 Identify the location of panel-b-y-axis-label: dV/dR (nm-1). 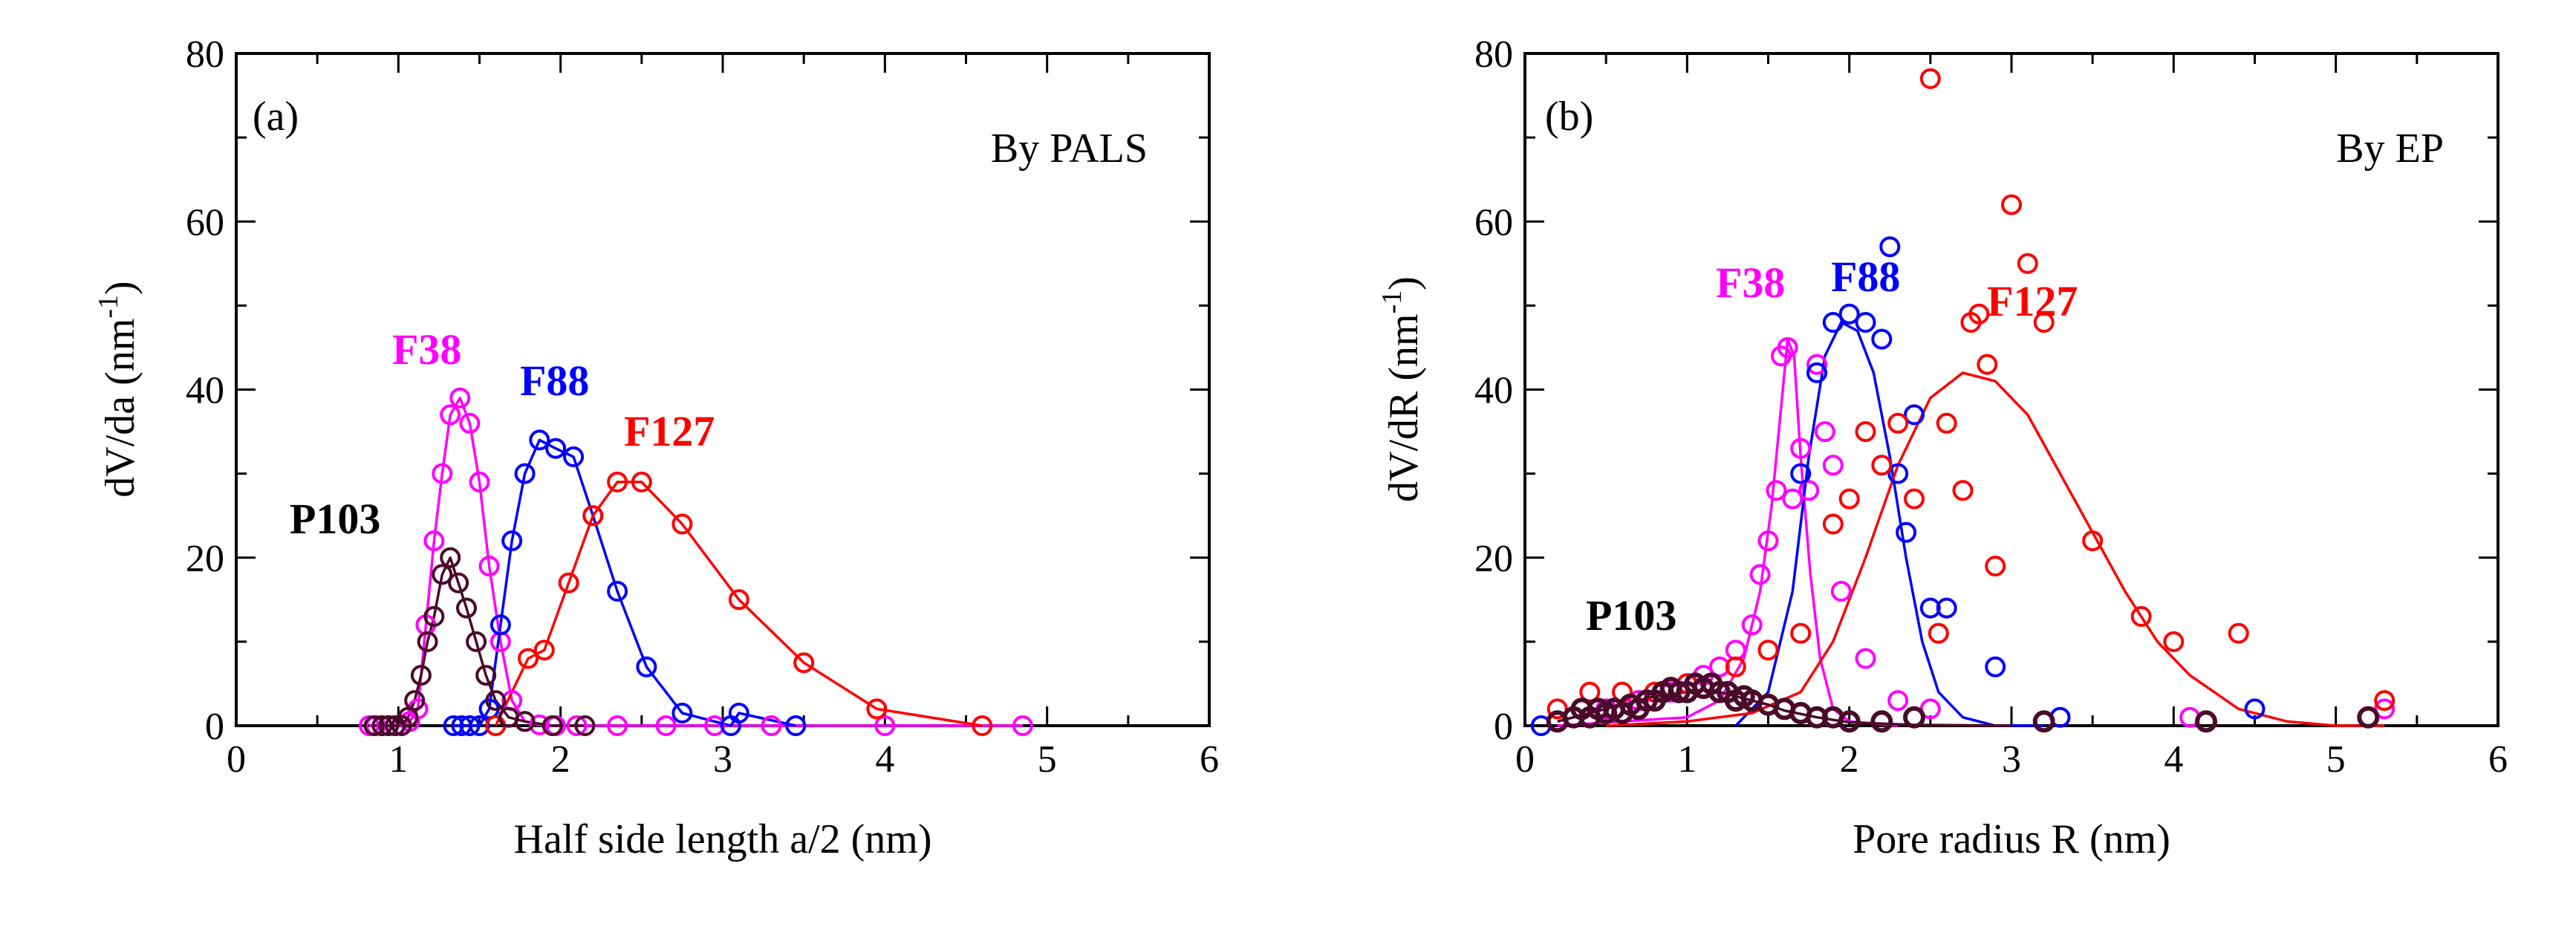
(1401, 389).